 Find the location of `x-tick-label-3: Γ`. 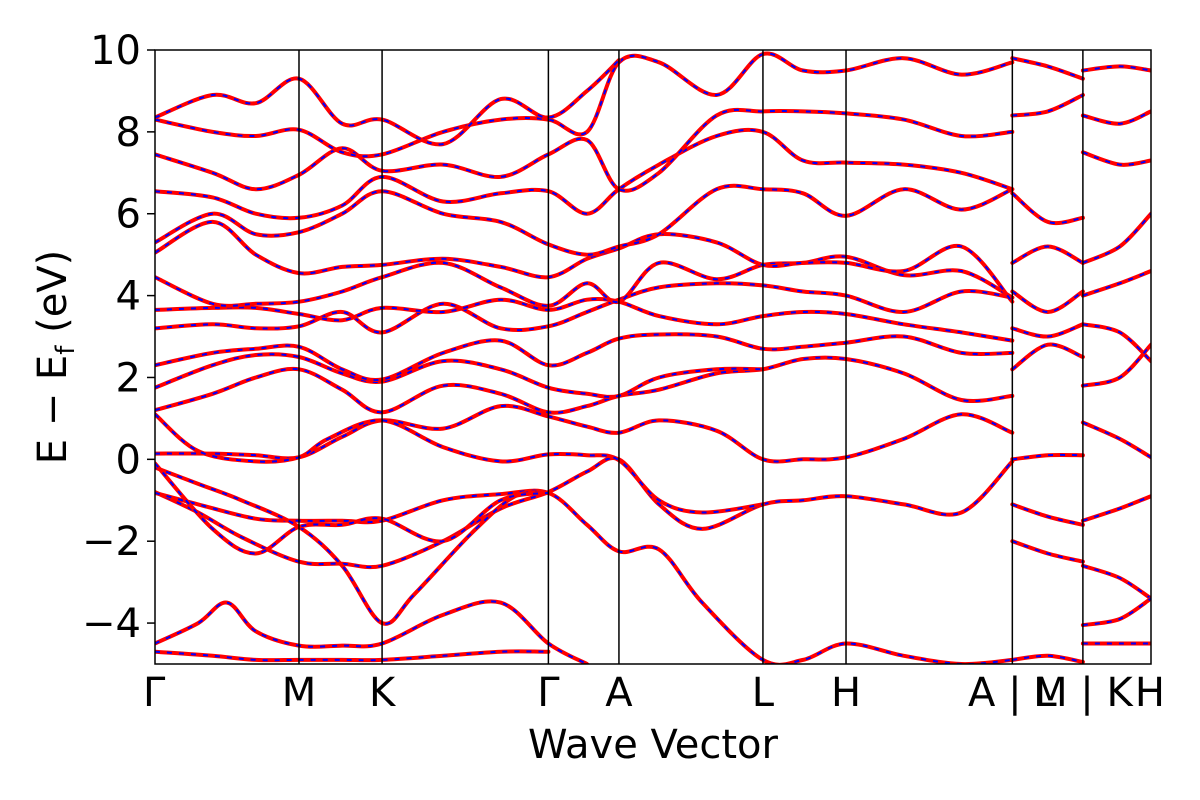

x-tick-label-3: Γ is located at coordinates (548, 693).